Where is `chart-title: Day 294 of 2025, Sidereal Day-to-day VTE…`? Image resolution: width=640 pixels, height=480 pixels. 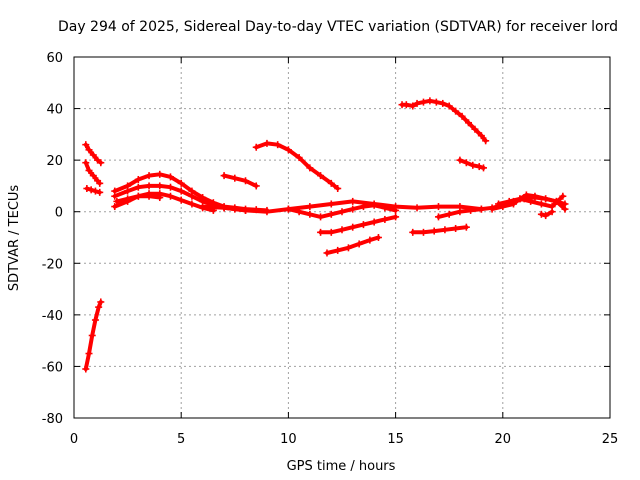 chart-title: Day 294 of 2025, Sidereal Day-to-day VTE… is located at coordinates (338, 27).